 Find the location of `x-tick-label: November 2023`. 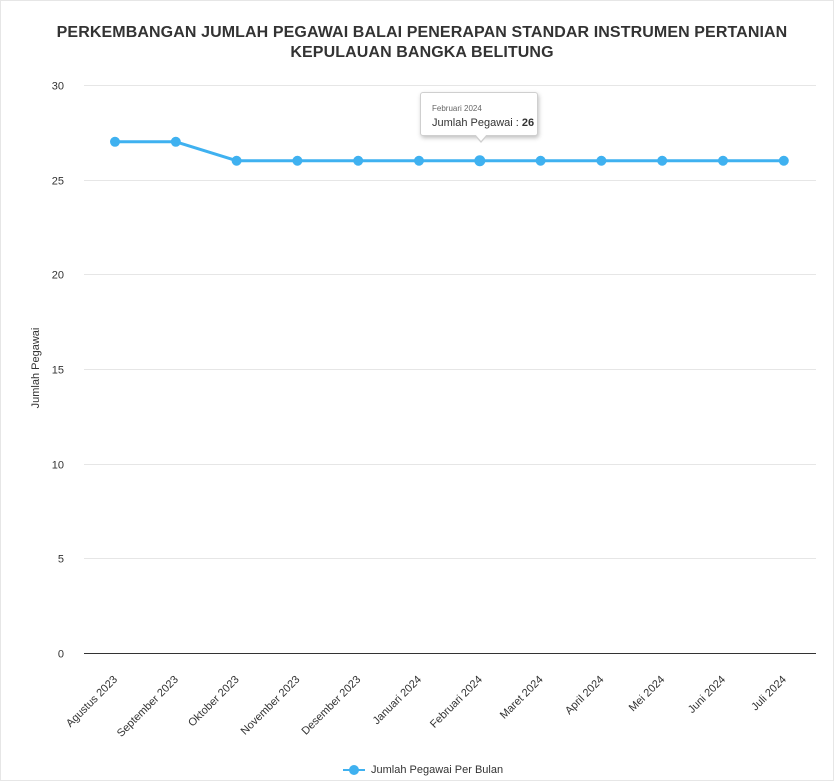

x-tick-label: November 2023 is located at coordinates (271, 706).